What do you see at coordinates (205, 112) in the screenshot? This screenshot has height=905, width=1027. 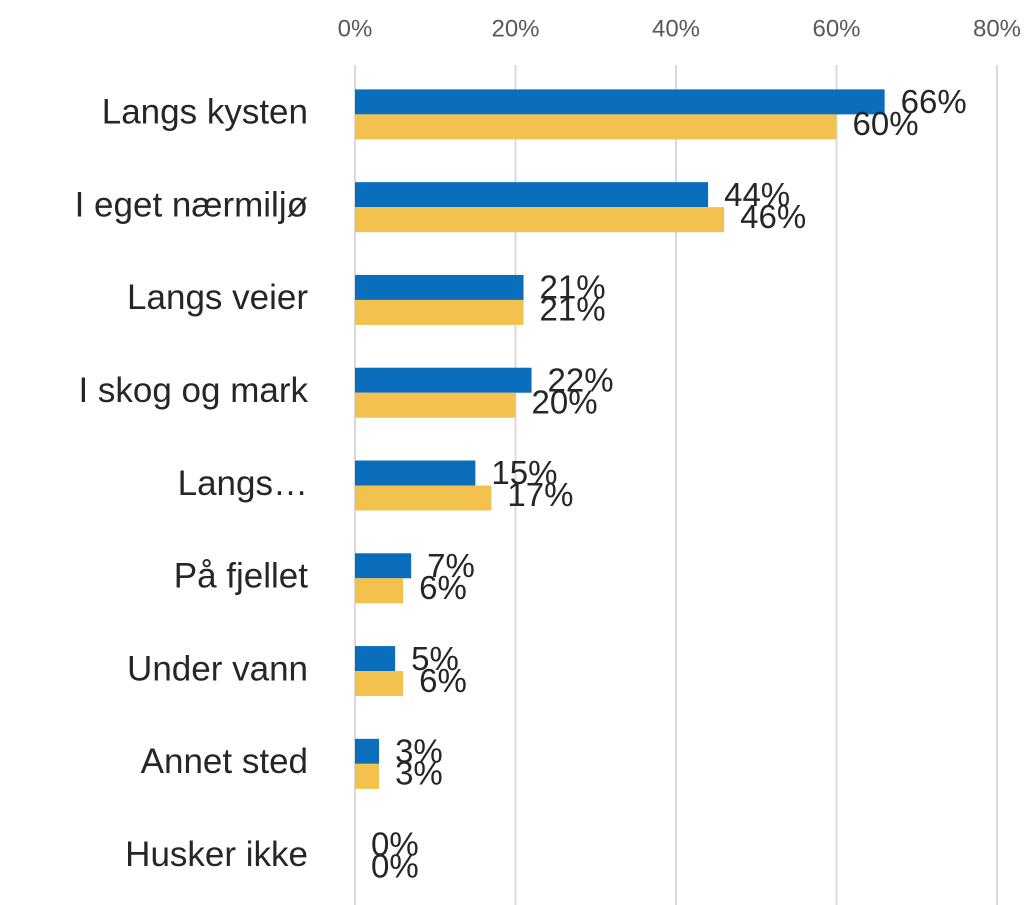 I see `category-label: Langs kysten` at bounding box center [205, 112].